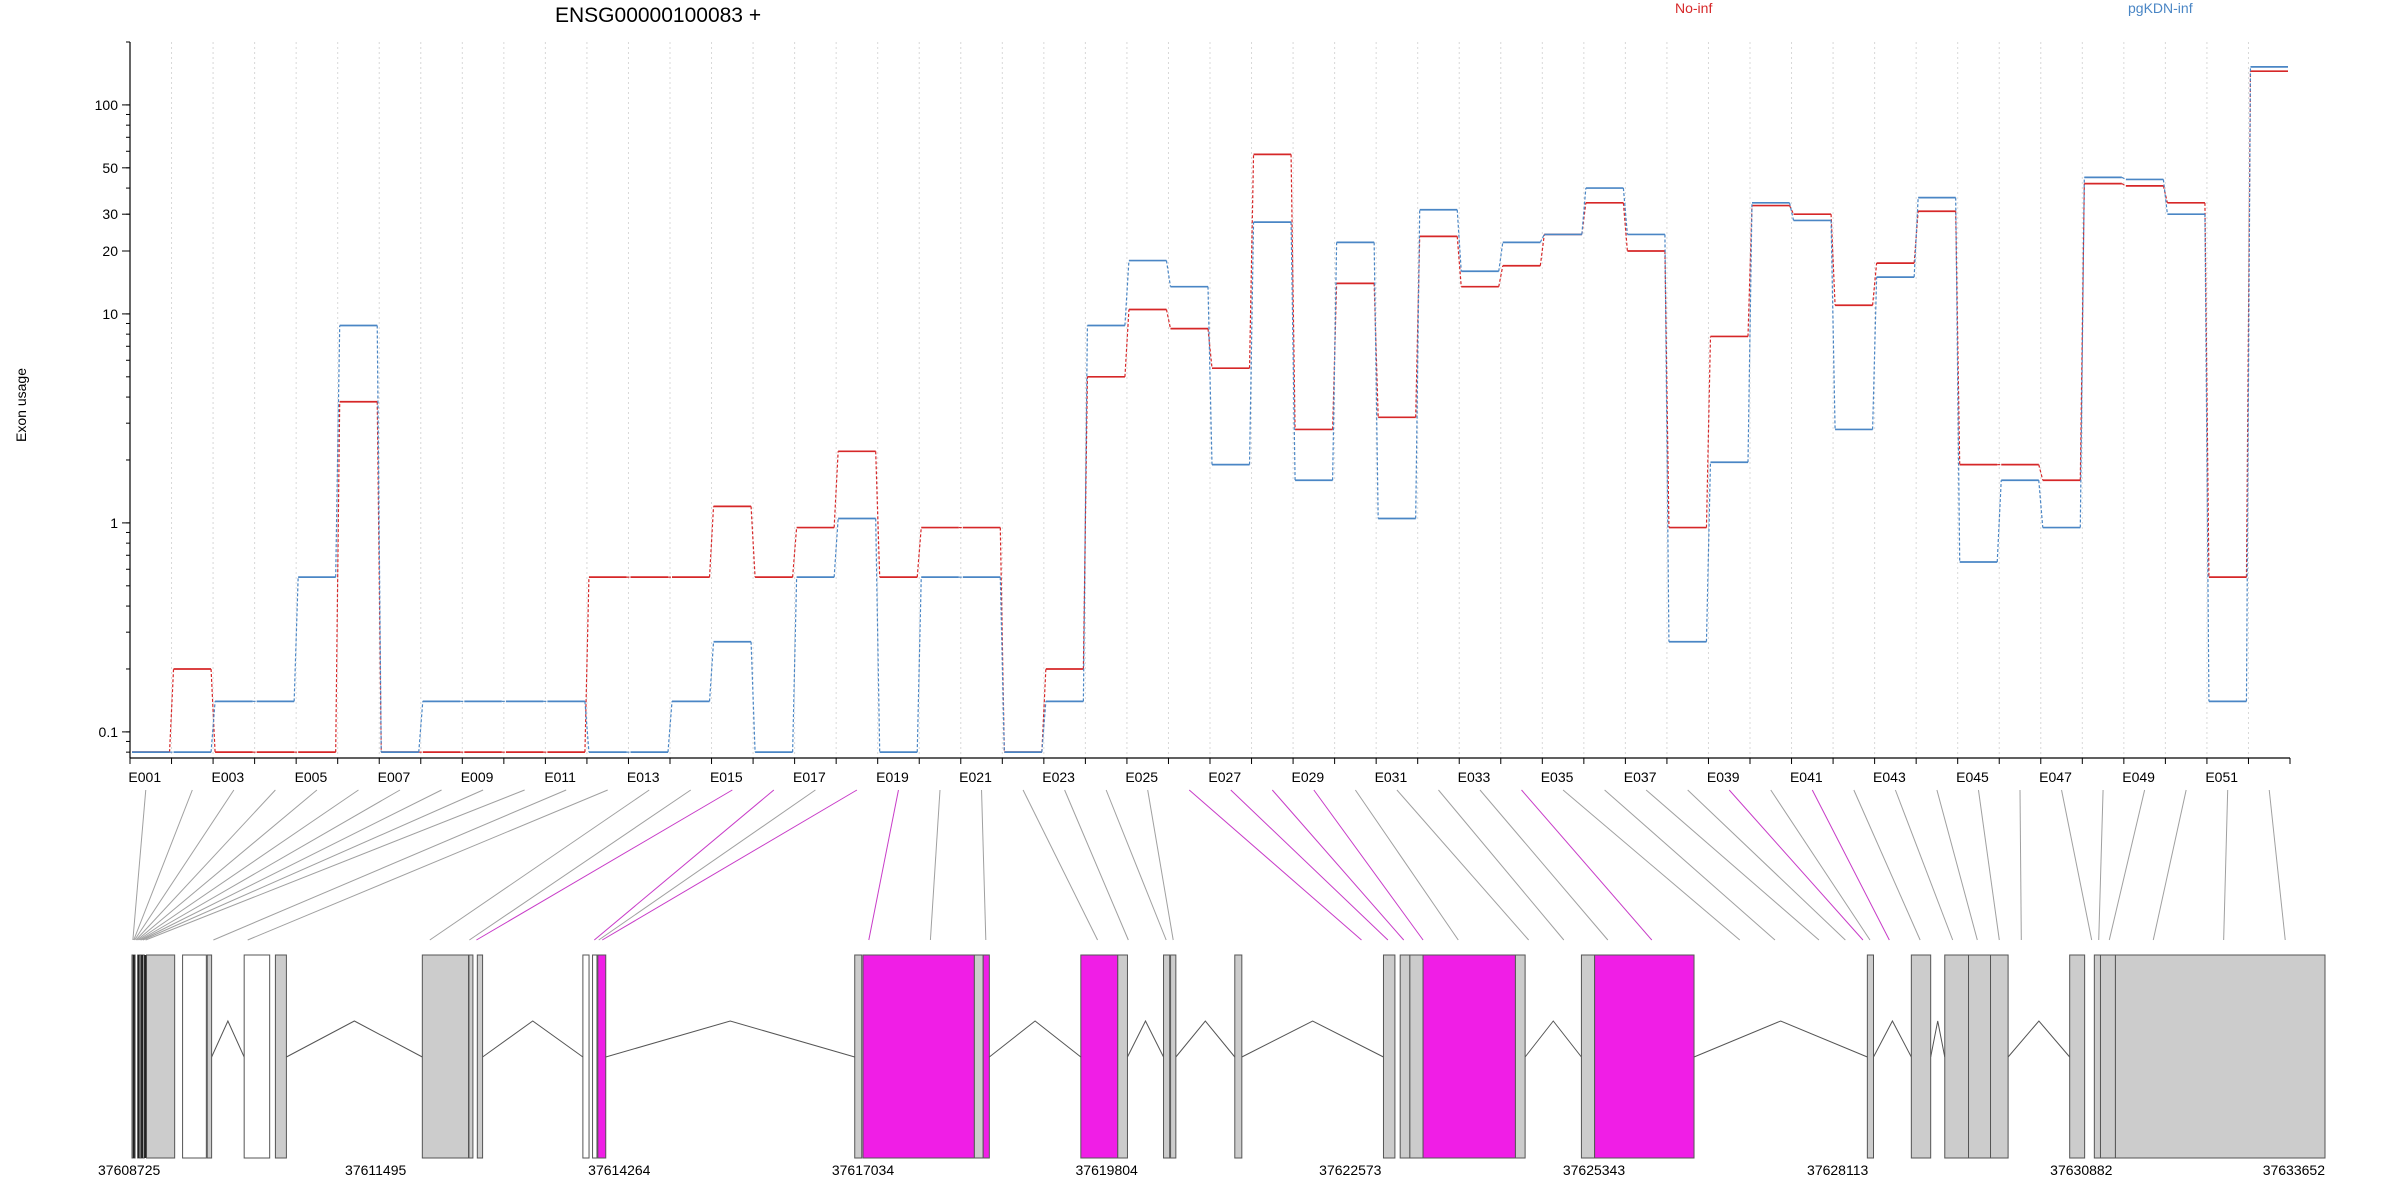 This screenshot has width=2400, height=1200. What do you see at coordinates (1350, 1170) in the screenshot?
I see `genomic-coordinate-label: 37622573` at bounding box center [1350, 1170].